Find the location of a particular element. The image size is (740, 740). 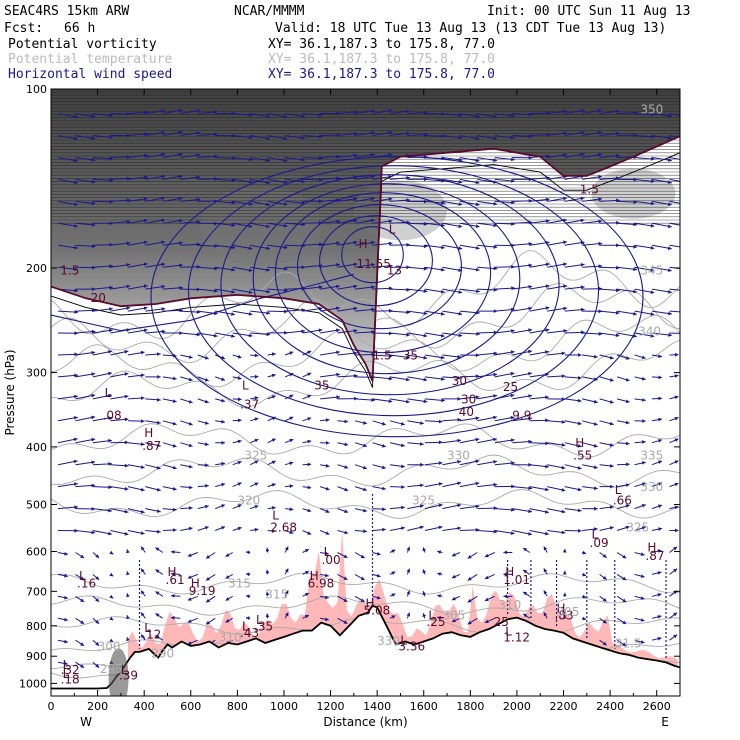

extremum-marker: L is located at coordinates (275, 516).